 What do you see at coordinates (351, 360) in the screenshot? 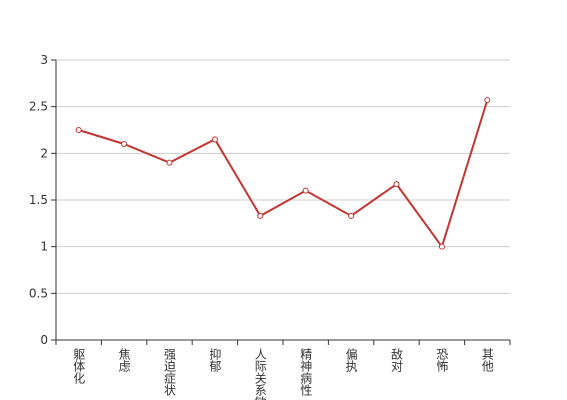
I see `x-tick-label: 偏执` at bounding box center [351, 360].